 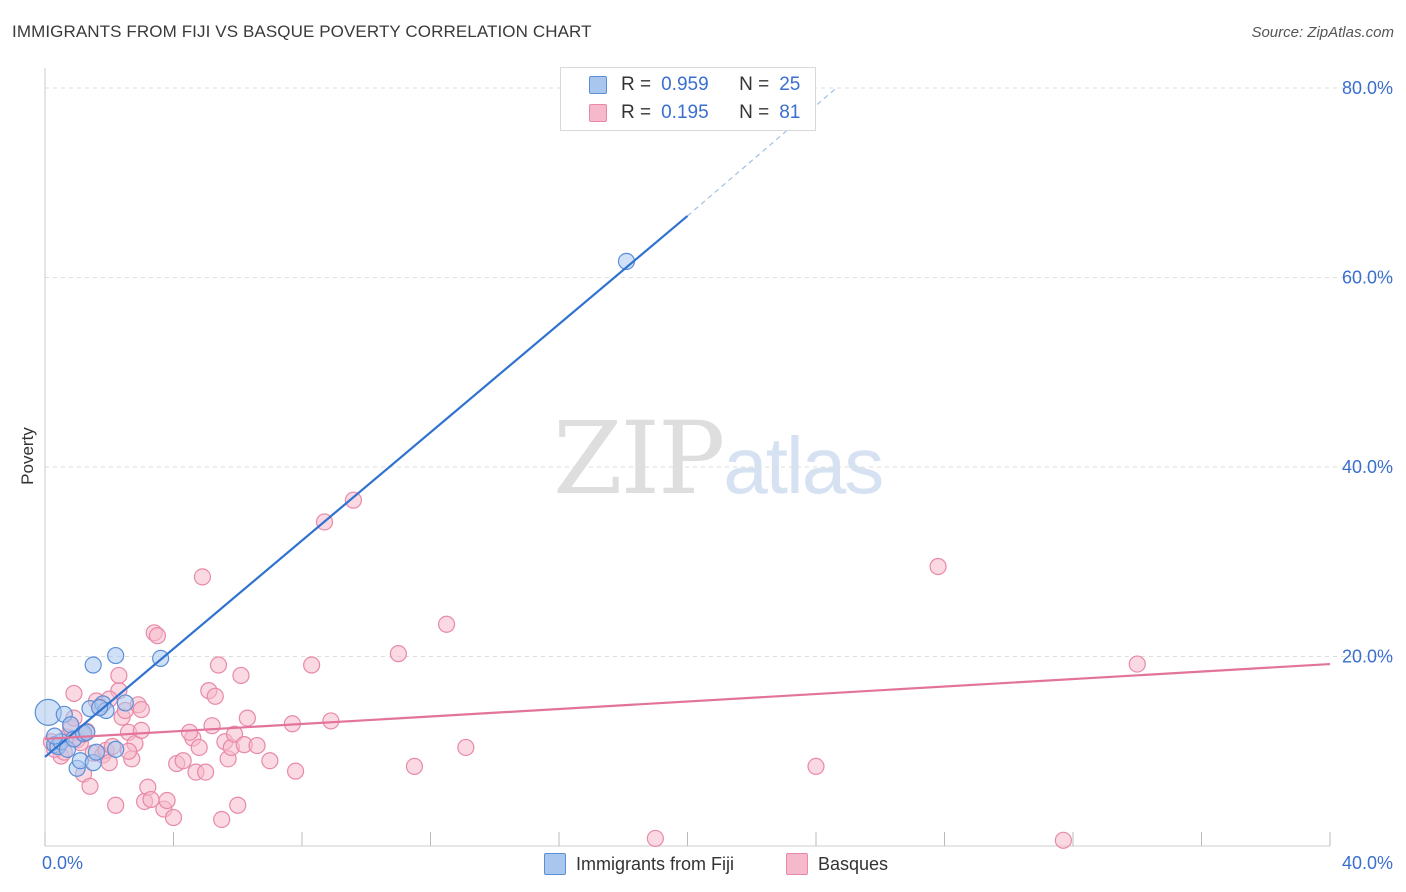 What do you see at coordinates (655, 863) in the screenshot?
I see `bottom-legend-fiji-label: Immigrants from Fiji` at bounding box center [655, 863].